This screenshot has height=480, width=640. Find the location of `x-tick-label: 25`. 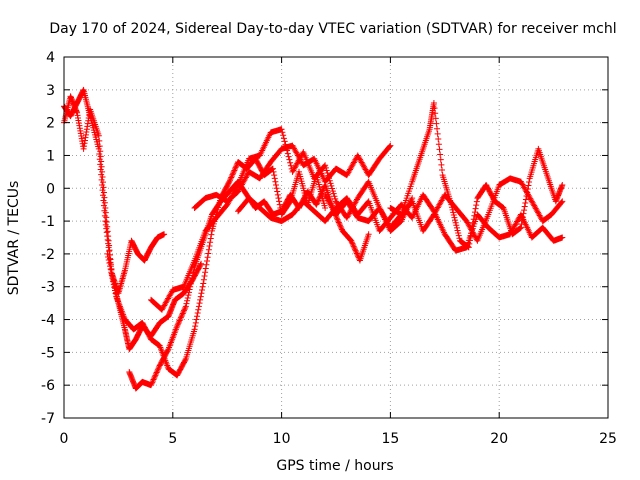

x-tick-label: 25 is located at coordinates (608, 439).